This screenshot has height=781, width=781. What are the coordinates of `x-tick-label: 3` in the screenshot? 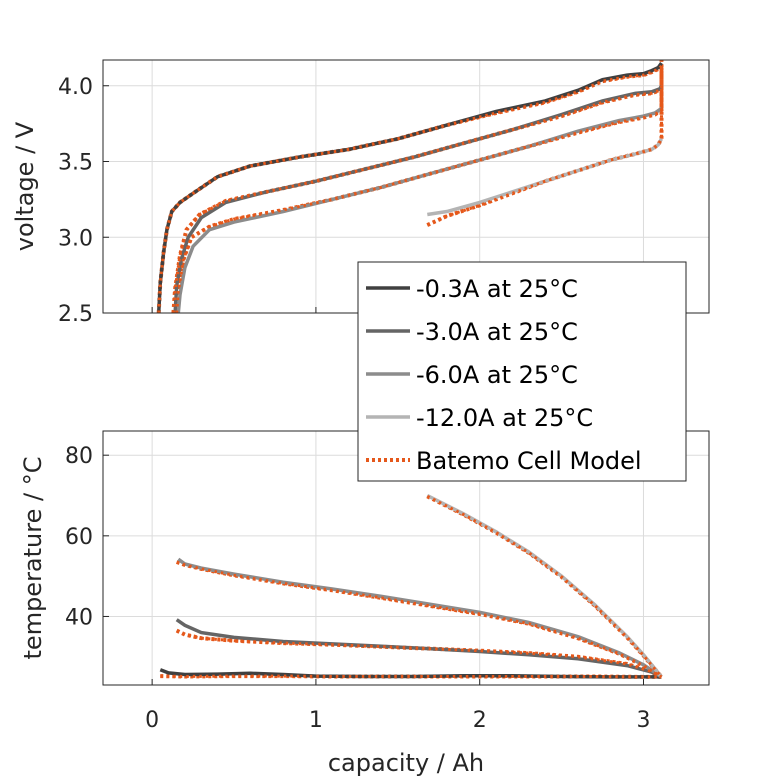 It's located at (643, 720).